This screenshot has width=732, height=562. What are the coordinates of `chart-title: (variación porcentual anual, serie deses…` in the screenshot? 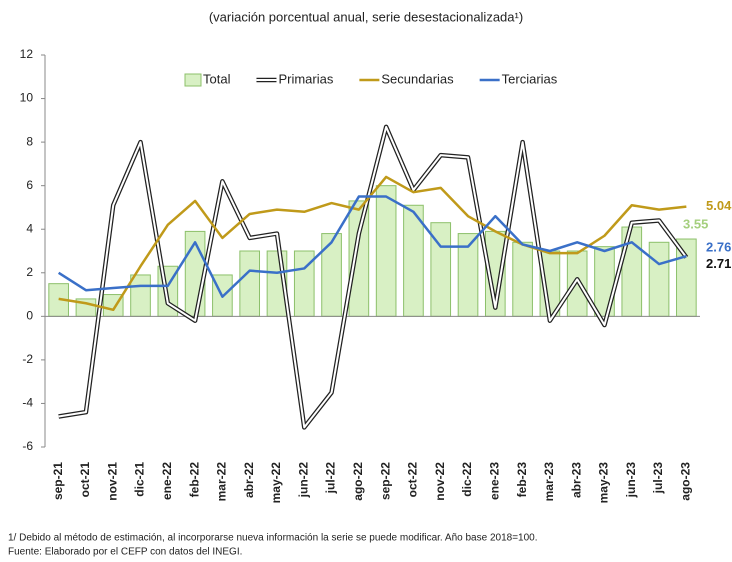 It's located at (366, 16).